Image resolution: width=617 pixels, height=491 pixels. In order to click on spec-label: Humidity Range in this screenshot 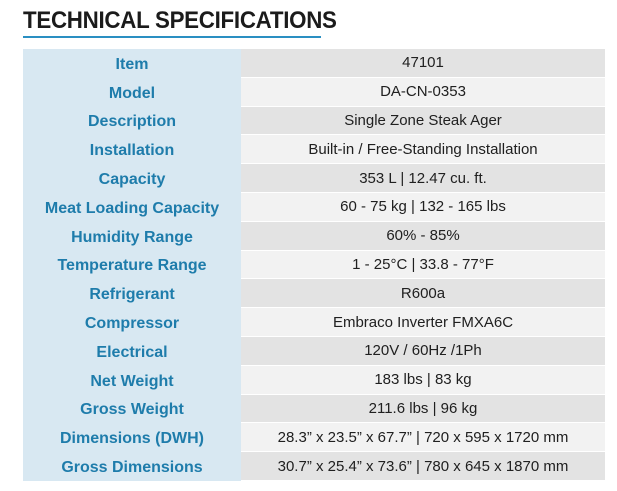, I will do `click(132, 236)`.